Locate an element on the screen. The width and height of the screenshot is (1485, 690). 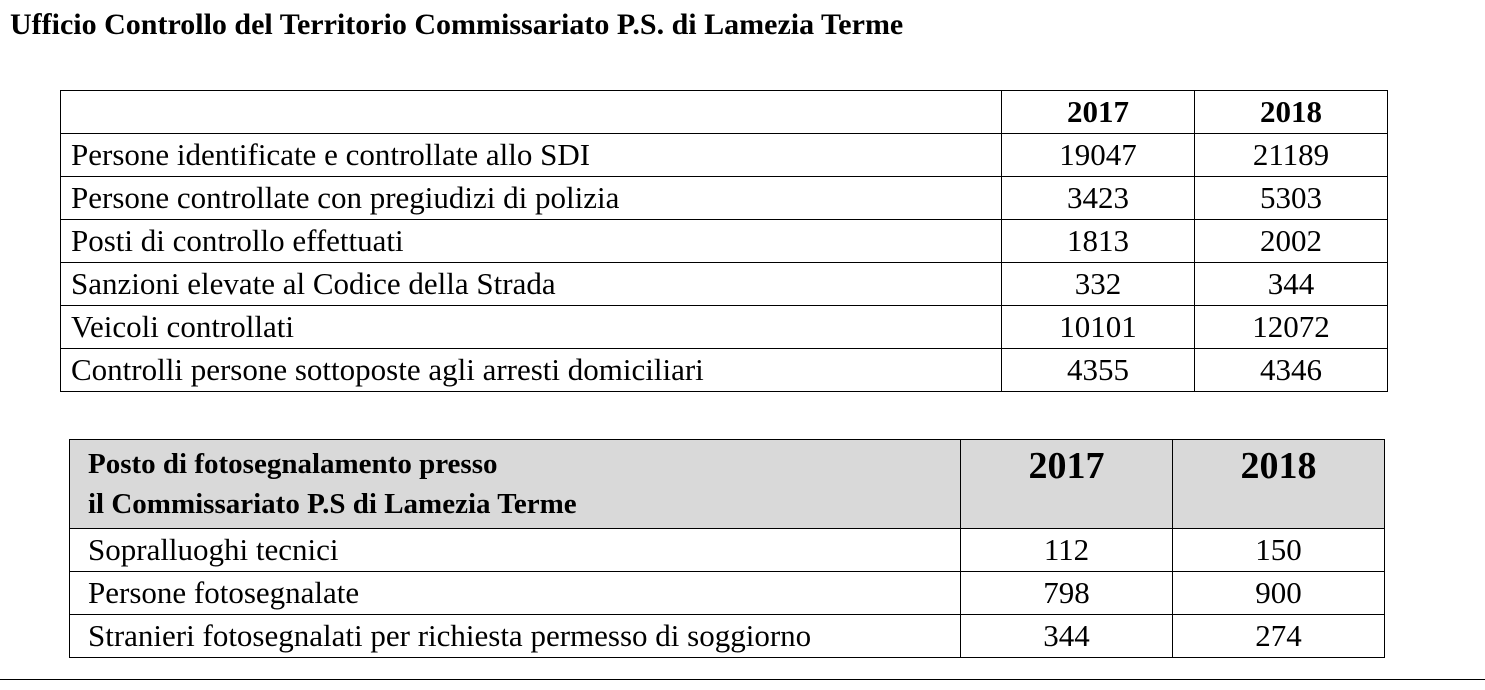
value-2018: 900 is located at coordinates (1278, 593).